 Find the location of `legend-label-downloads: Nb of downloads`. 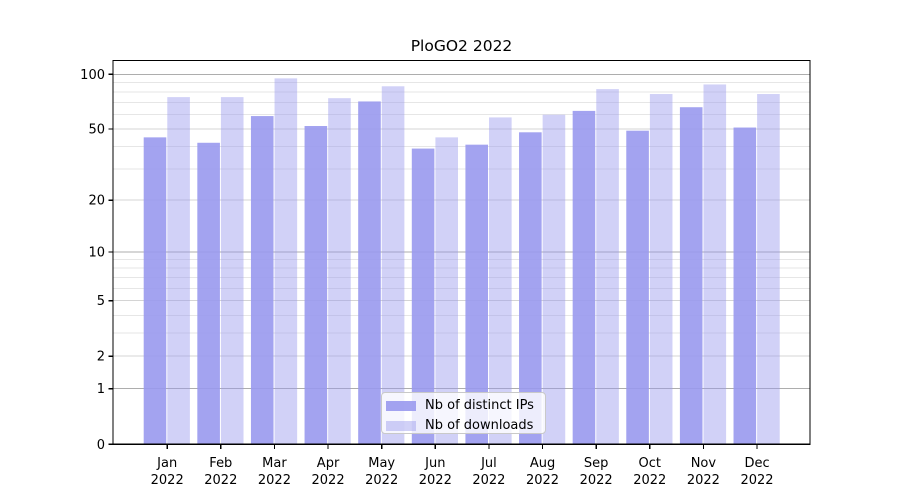

legend-label-downloads: Nb of downloads is located at coordinates (479, 425).